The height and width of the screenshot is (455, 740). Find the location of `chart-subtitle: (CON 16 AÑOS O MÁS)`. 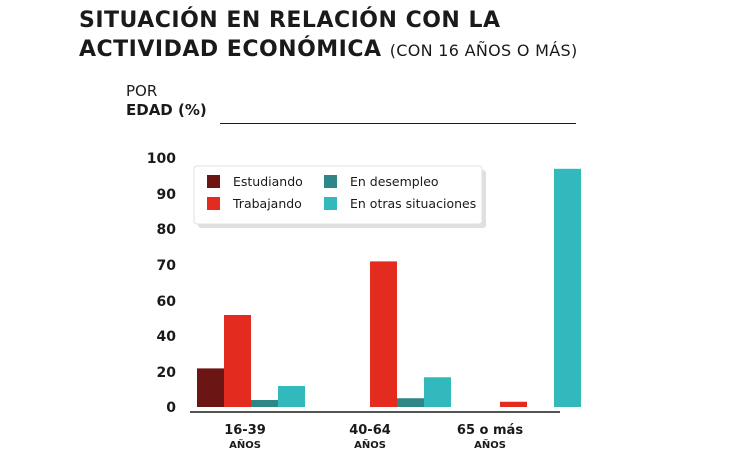

chart-subtitle: (CON 16 AÑOS O MÁS) is located at coordinates (483, 50).